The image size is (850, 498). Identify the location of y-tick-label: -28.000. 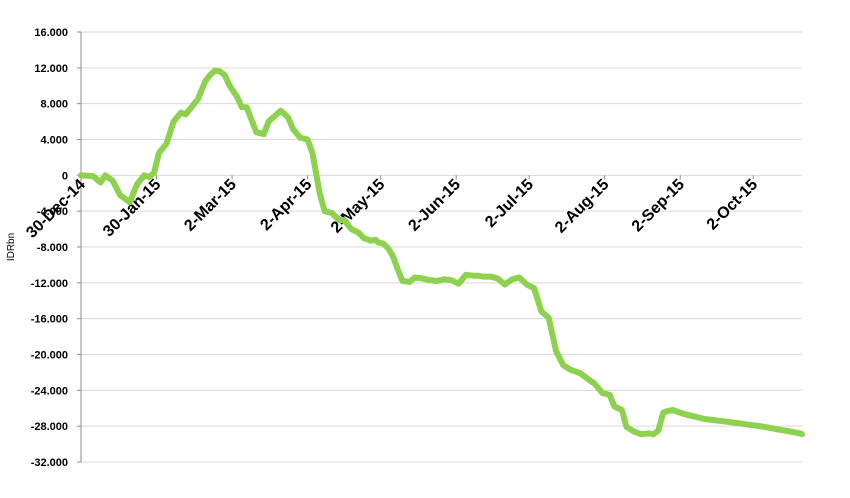
(49, 427).